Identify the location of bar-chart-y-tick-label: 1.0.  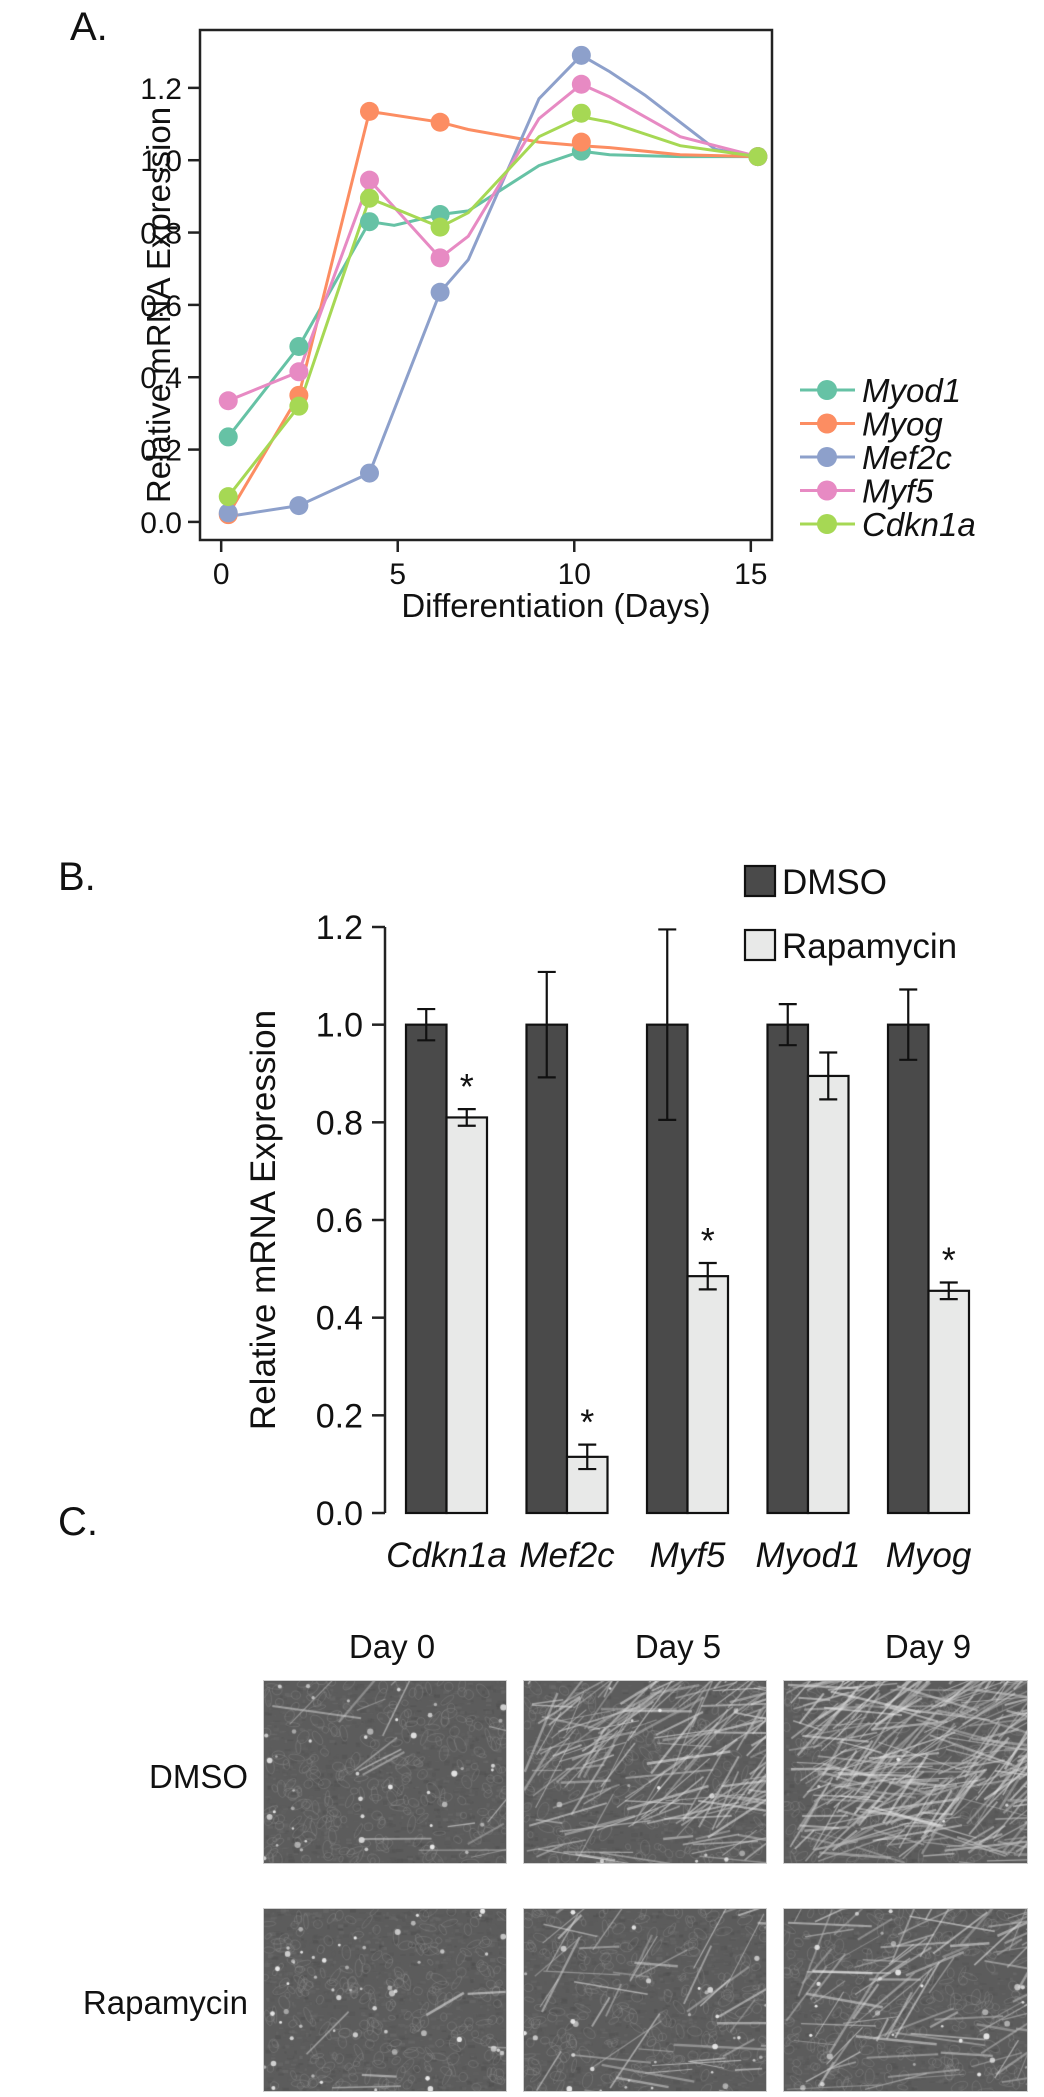
(339, 1026).